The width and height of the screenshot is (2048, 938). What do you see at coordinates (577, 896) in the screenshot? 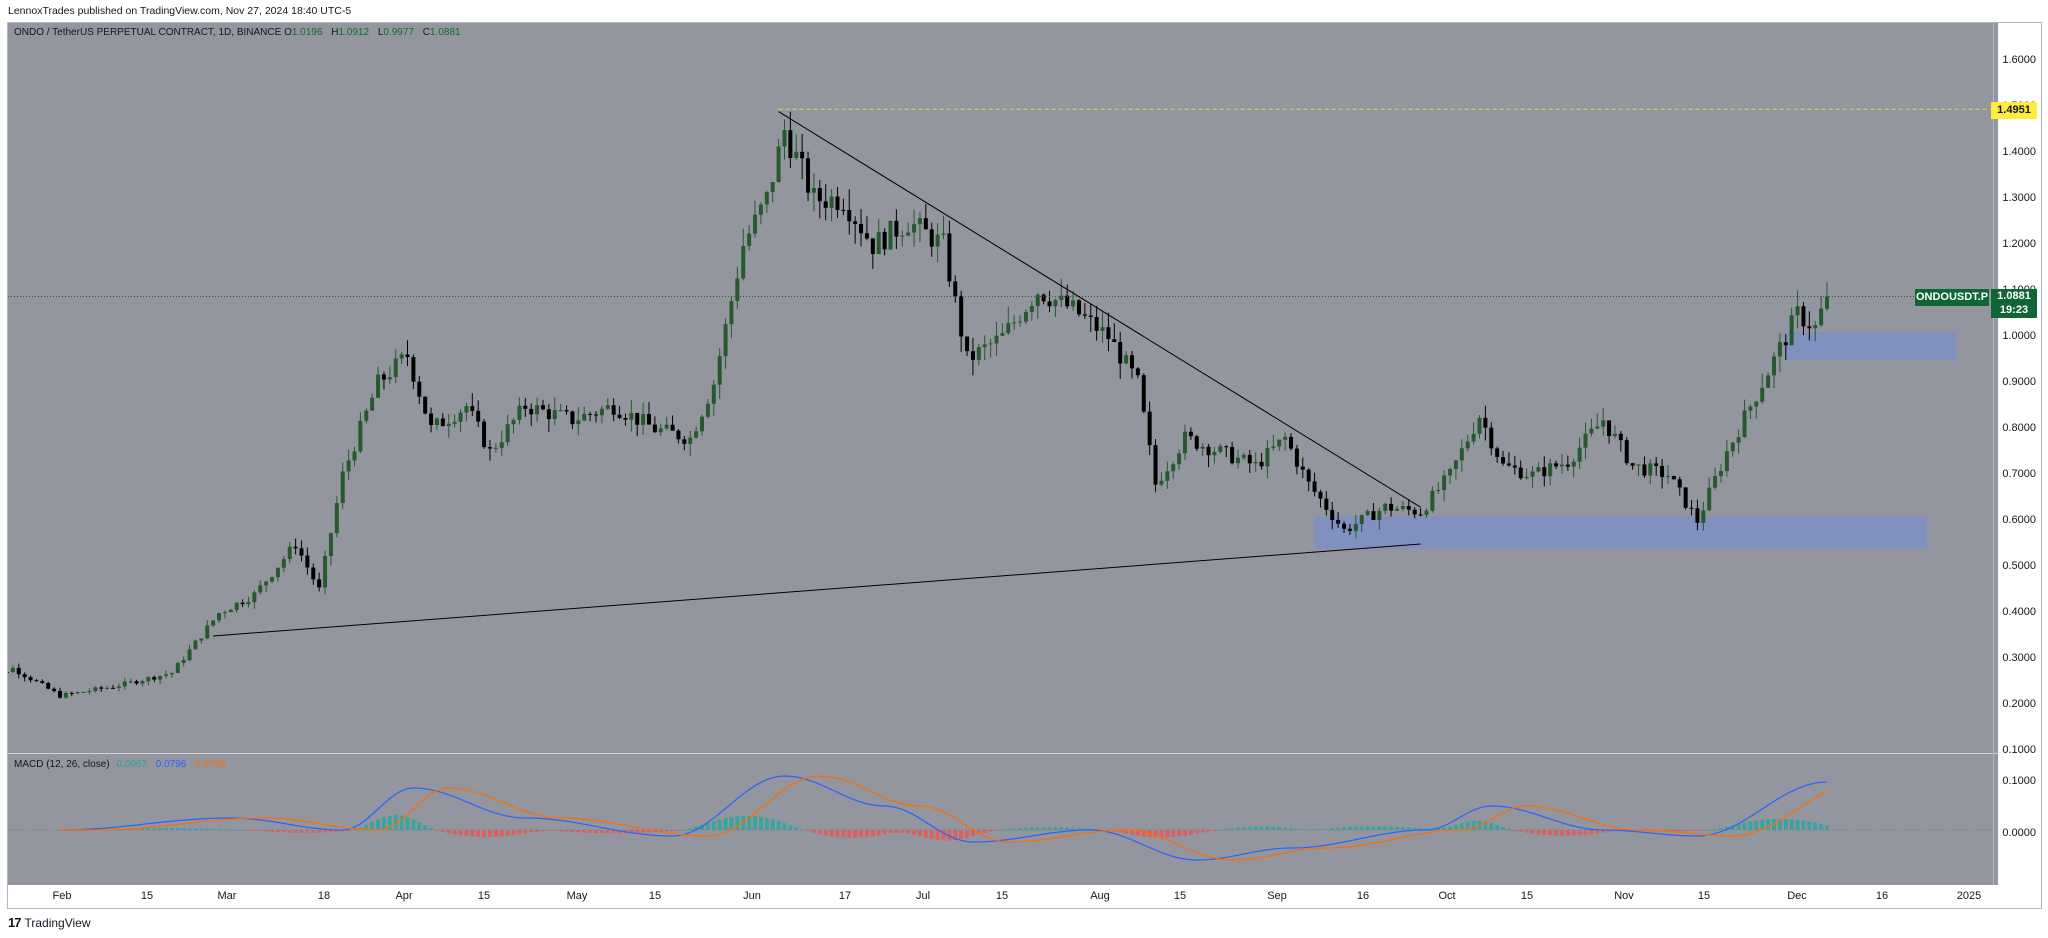
I see `time-axis-label: May` at bounding box center [577, 896].